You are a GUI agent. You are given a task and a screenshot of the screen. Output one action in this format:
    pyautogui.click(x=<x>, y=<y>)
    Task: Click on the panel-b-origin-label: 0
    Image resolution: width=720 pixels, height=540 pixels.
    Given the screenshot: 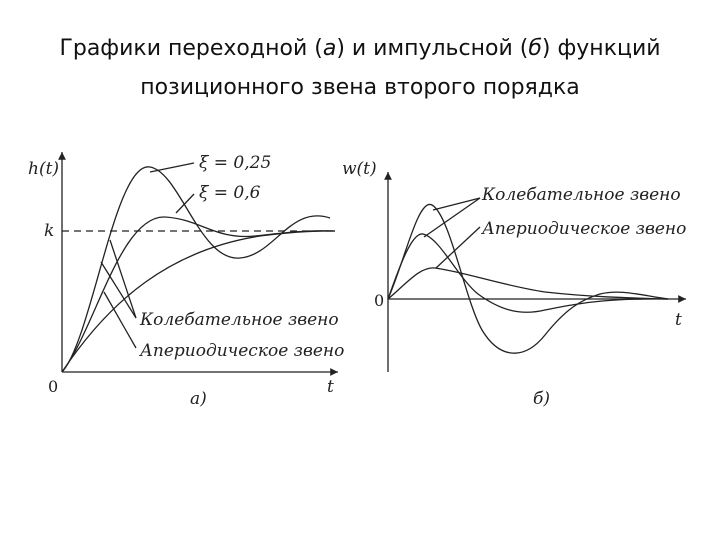 What is the action you would take?
    pyautogui.click(x=379, y=300)
    